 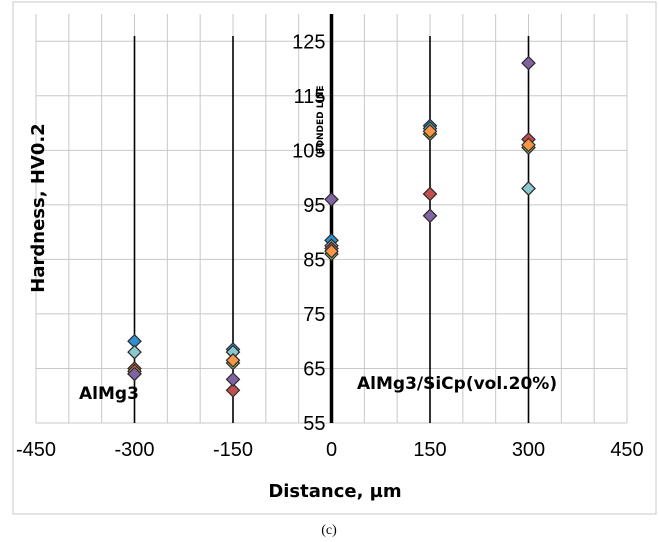 I want to click on y-axis-title: Hardness, HV0.2, so click(x=38, y=207).